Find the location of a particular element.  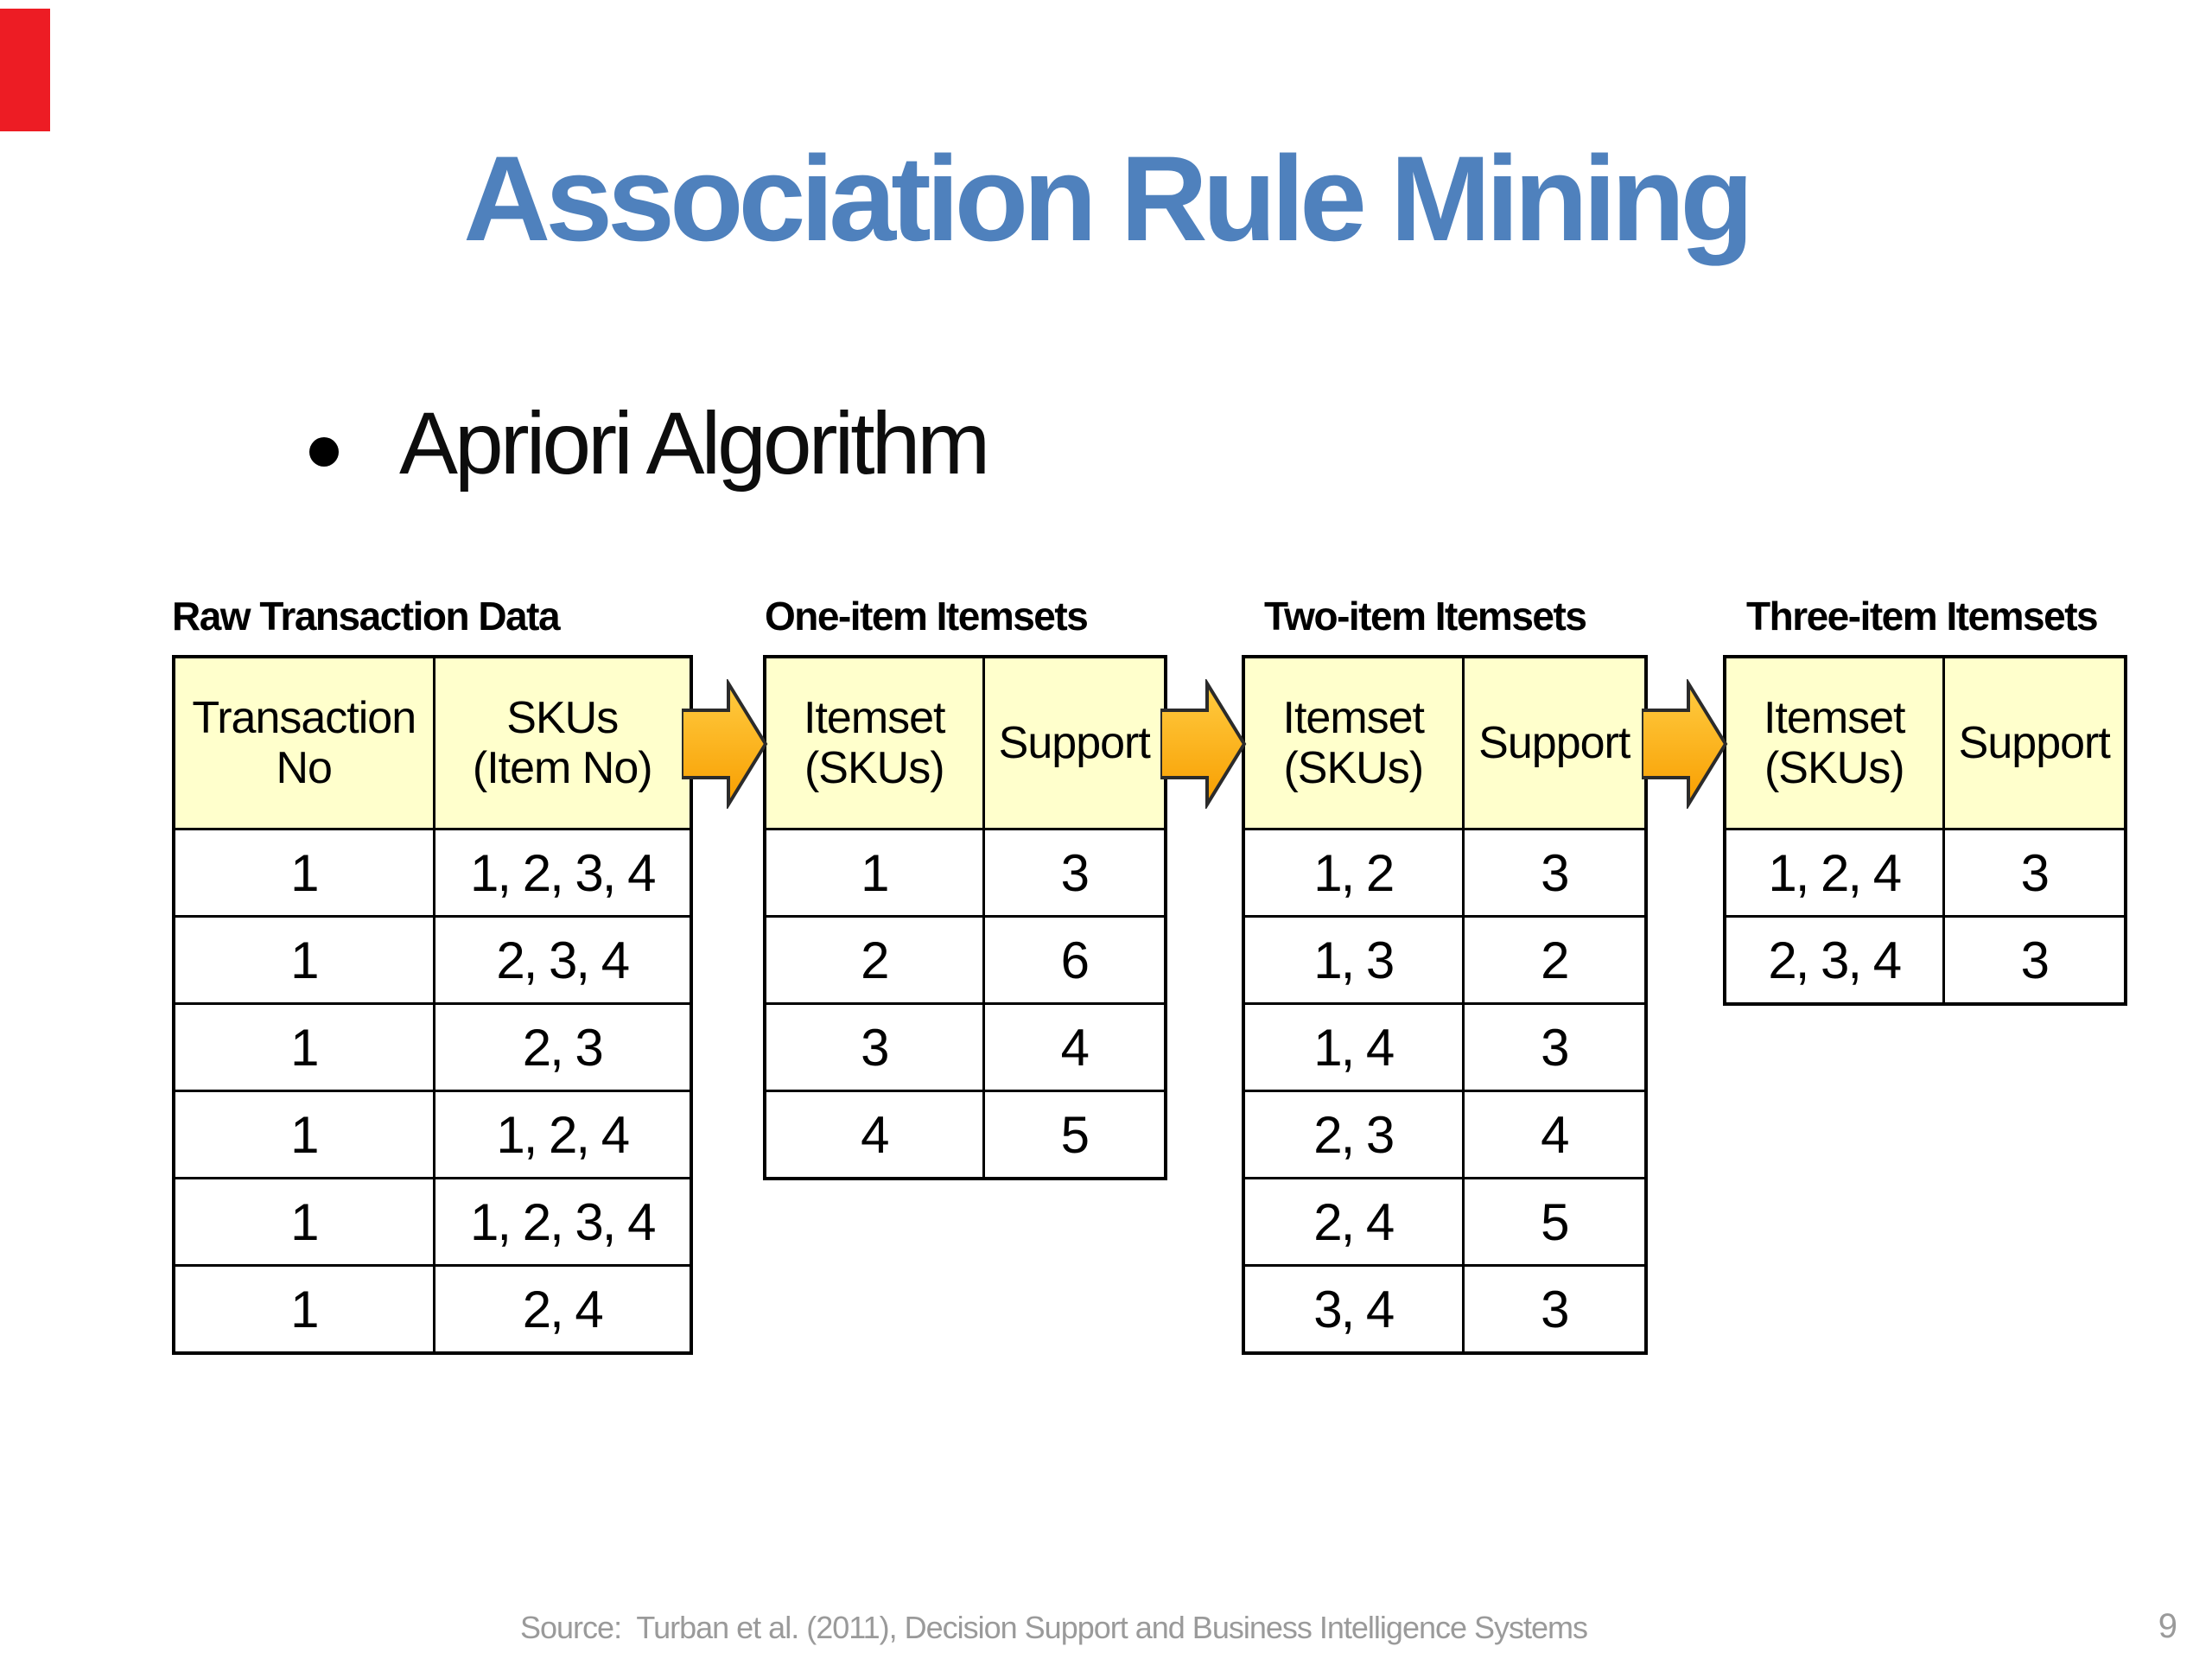

caption-one-item-itemsets: One-item Itemsets is located at coordinates (927, 616).